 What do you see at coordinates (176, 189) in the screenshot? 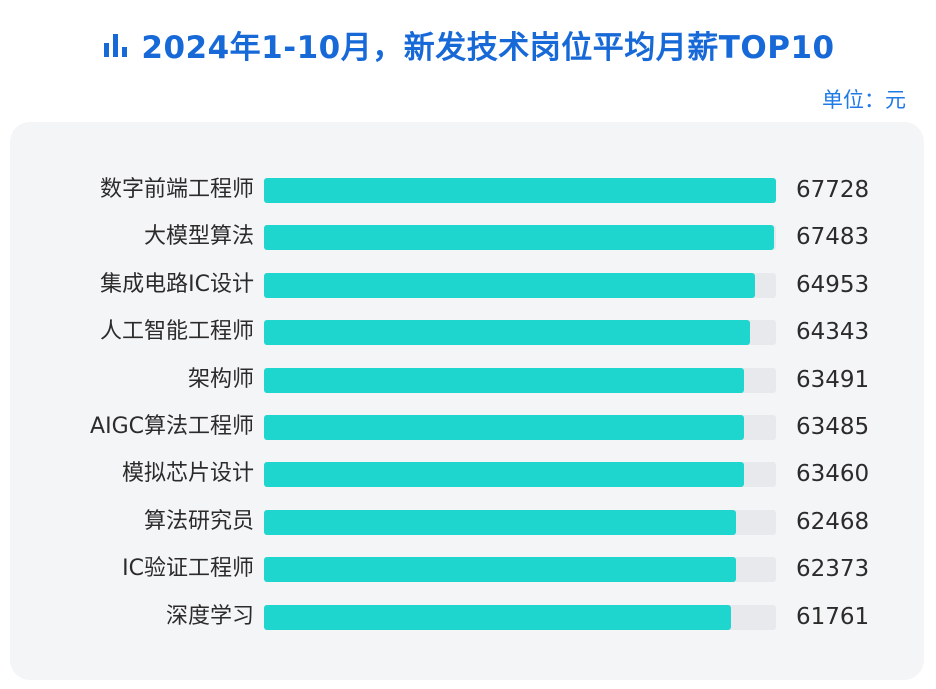
I see `category-label: 数字前端工程师` at bounding box center [176, 189].